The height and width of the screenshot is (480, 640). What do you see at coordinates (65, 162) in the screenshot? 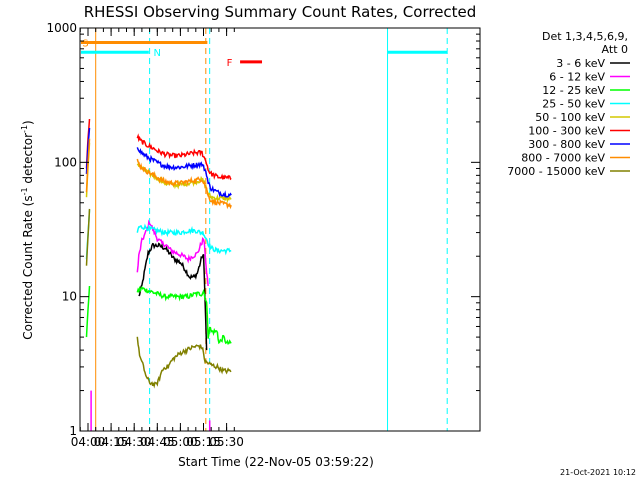
I see `y-tick-label-2: 100` at bounding box center [65, 162].